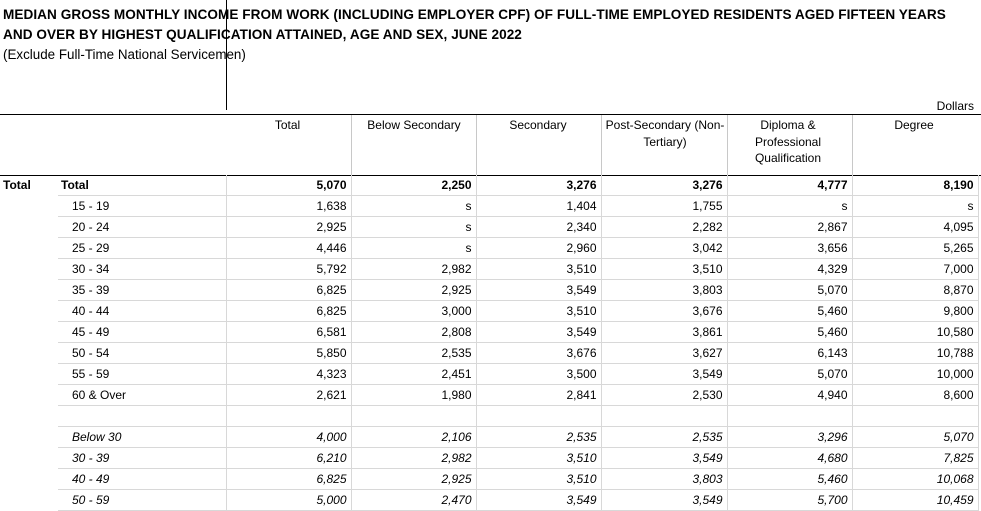 The width and height of the screenshot is (981, 511). What do you see at coordinates (539, 395) in the screenshot?
I see `cell-secondary: 2,841` at bounding box center [539, 395].